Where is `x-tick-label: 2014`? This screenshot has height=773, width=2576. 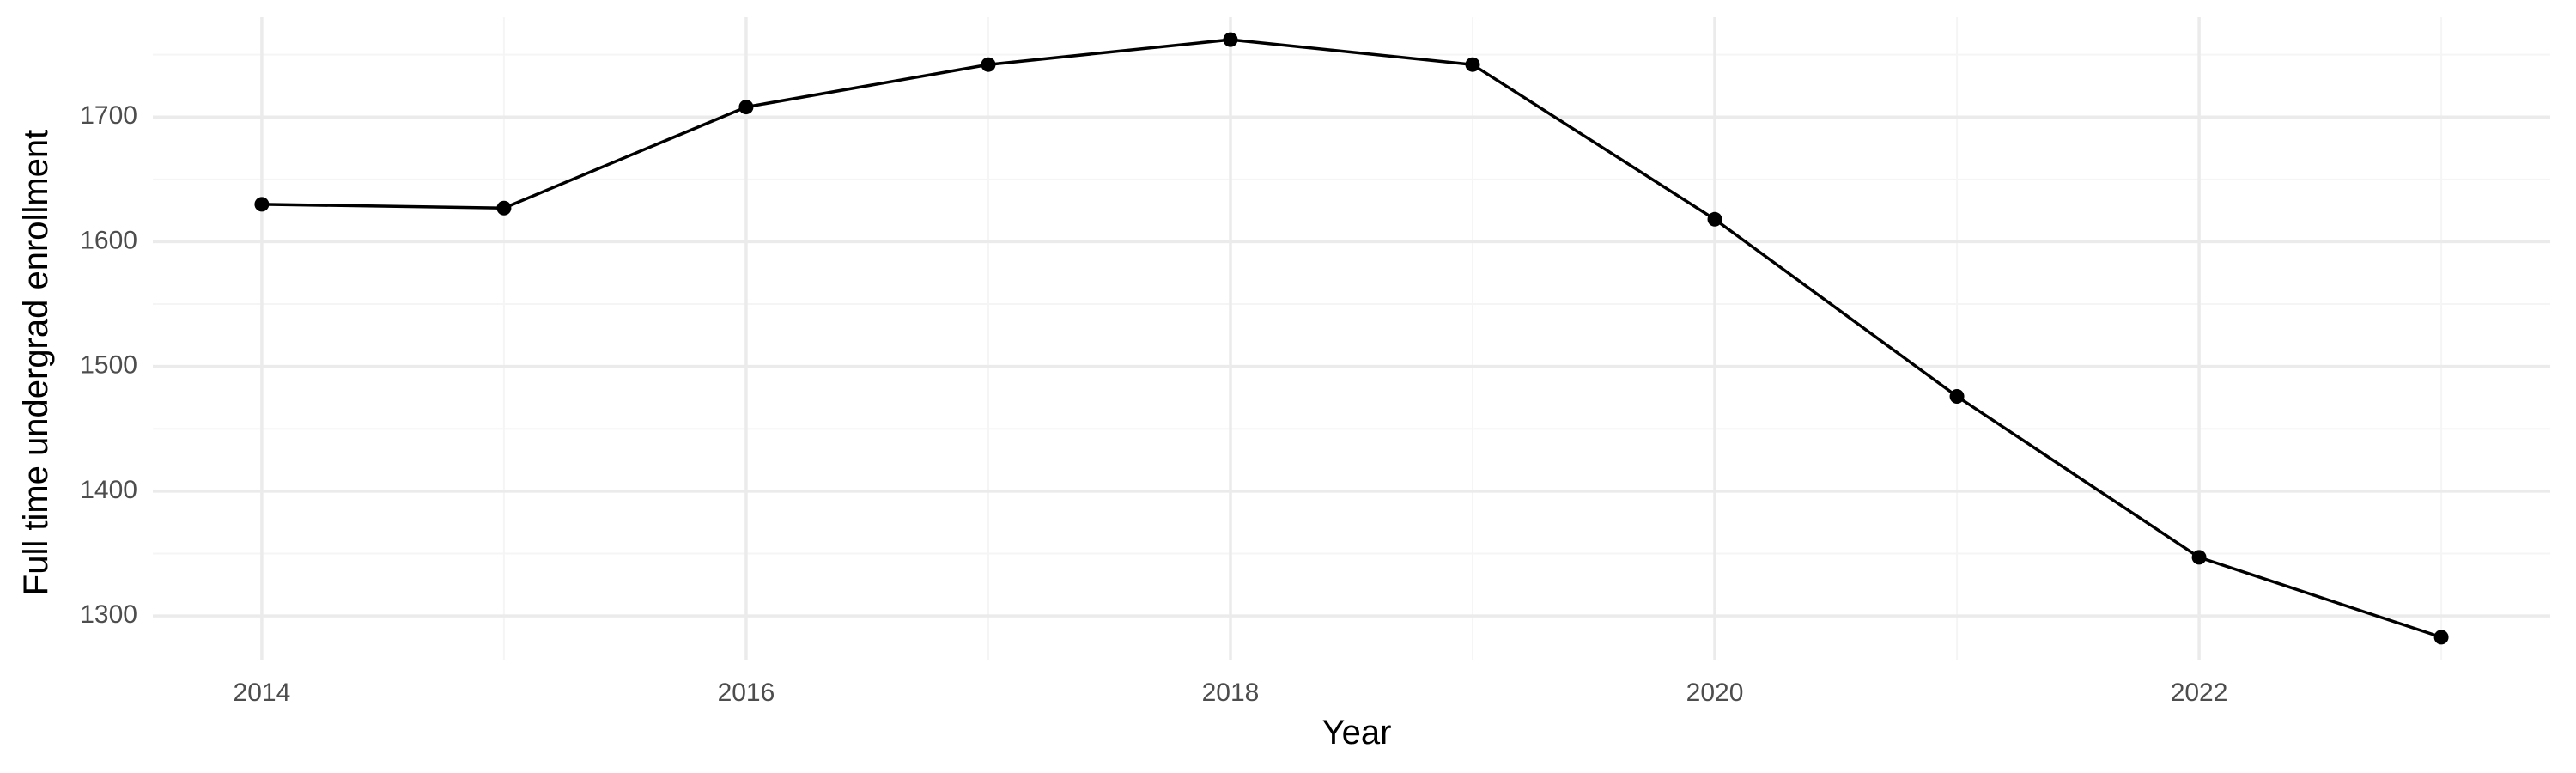
x-tick-label: 2014 is located at coordinates (262, 693).